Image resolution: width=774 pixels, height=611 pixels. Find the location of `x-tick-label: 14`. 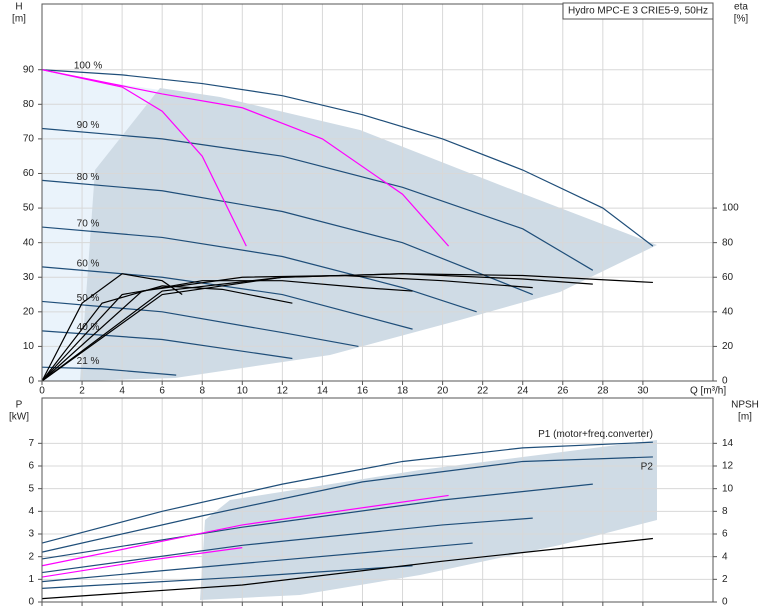

x-tick-label: 14 is located at coordinates (323, 391).